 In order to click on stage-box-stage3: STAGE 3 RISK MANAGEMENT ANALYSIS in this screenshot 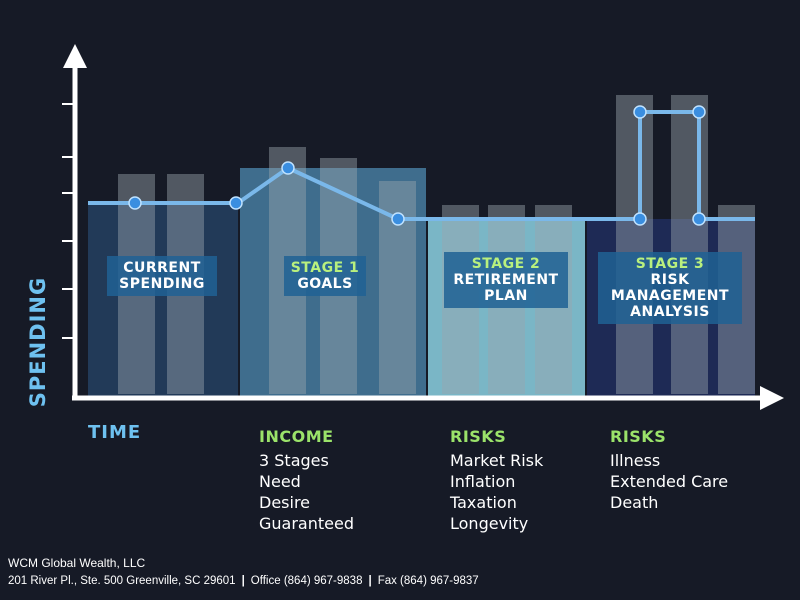, I will do `click(670, 288)`.